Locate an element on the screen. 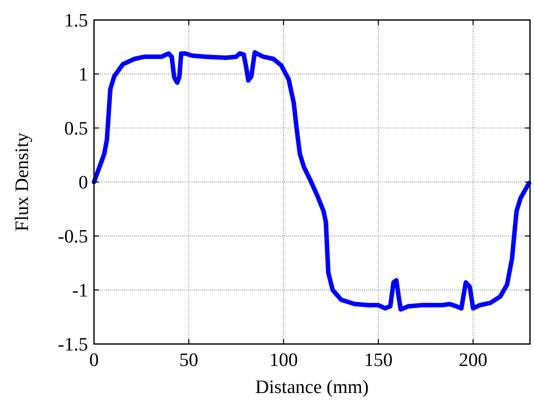  y-tick-label: 0.5 is located at coordinates (76, 129).